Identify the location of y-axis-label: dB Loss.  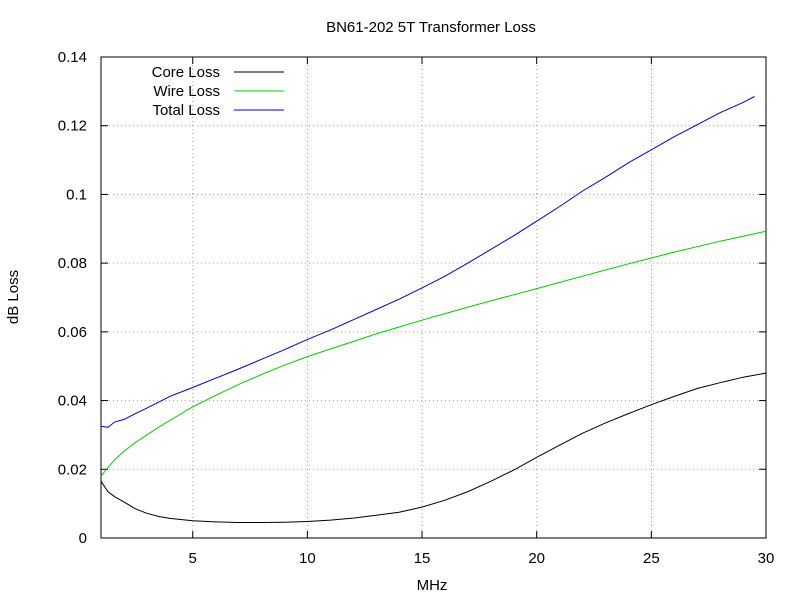
(13, 297).